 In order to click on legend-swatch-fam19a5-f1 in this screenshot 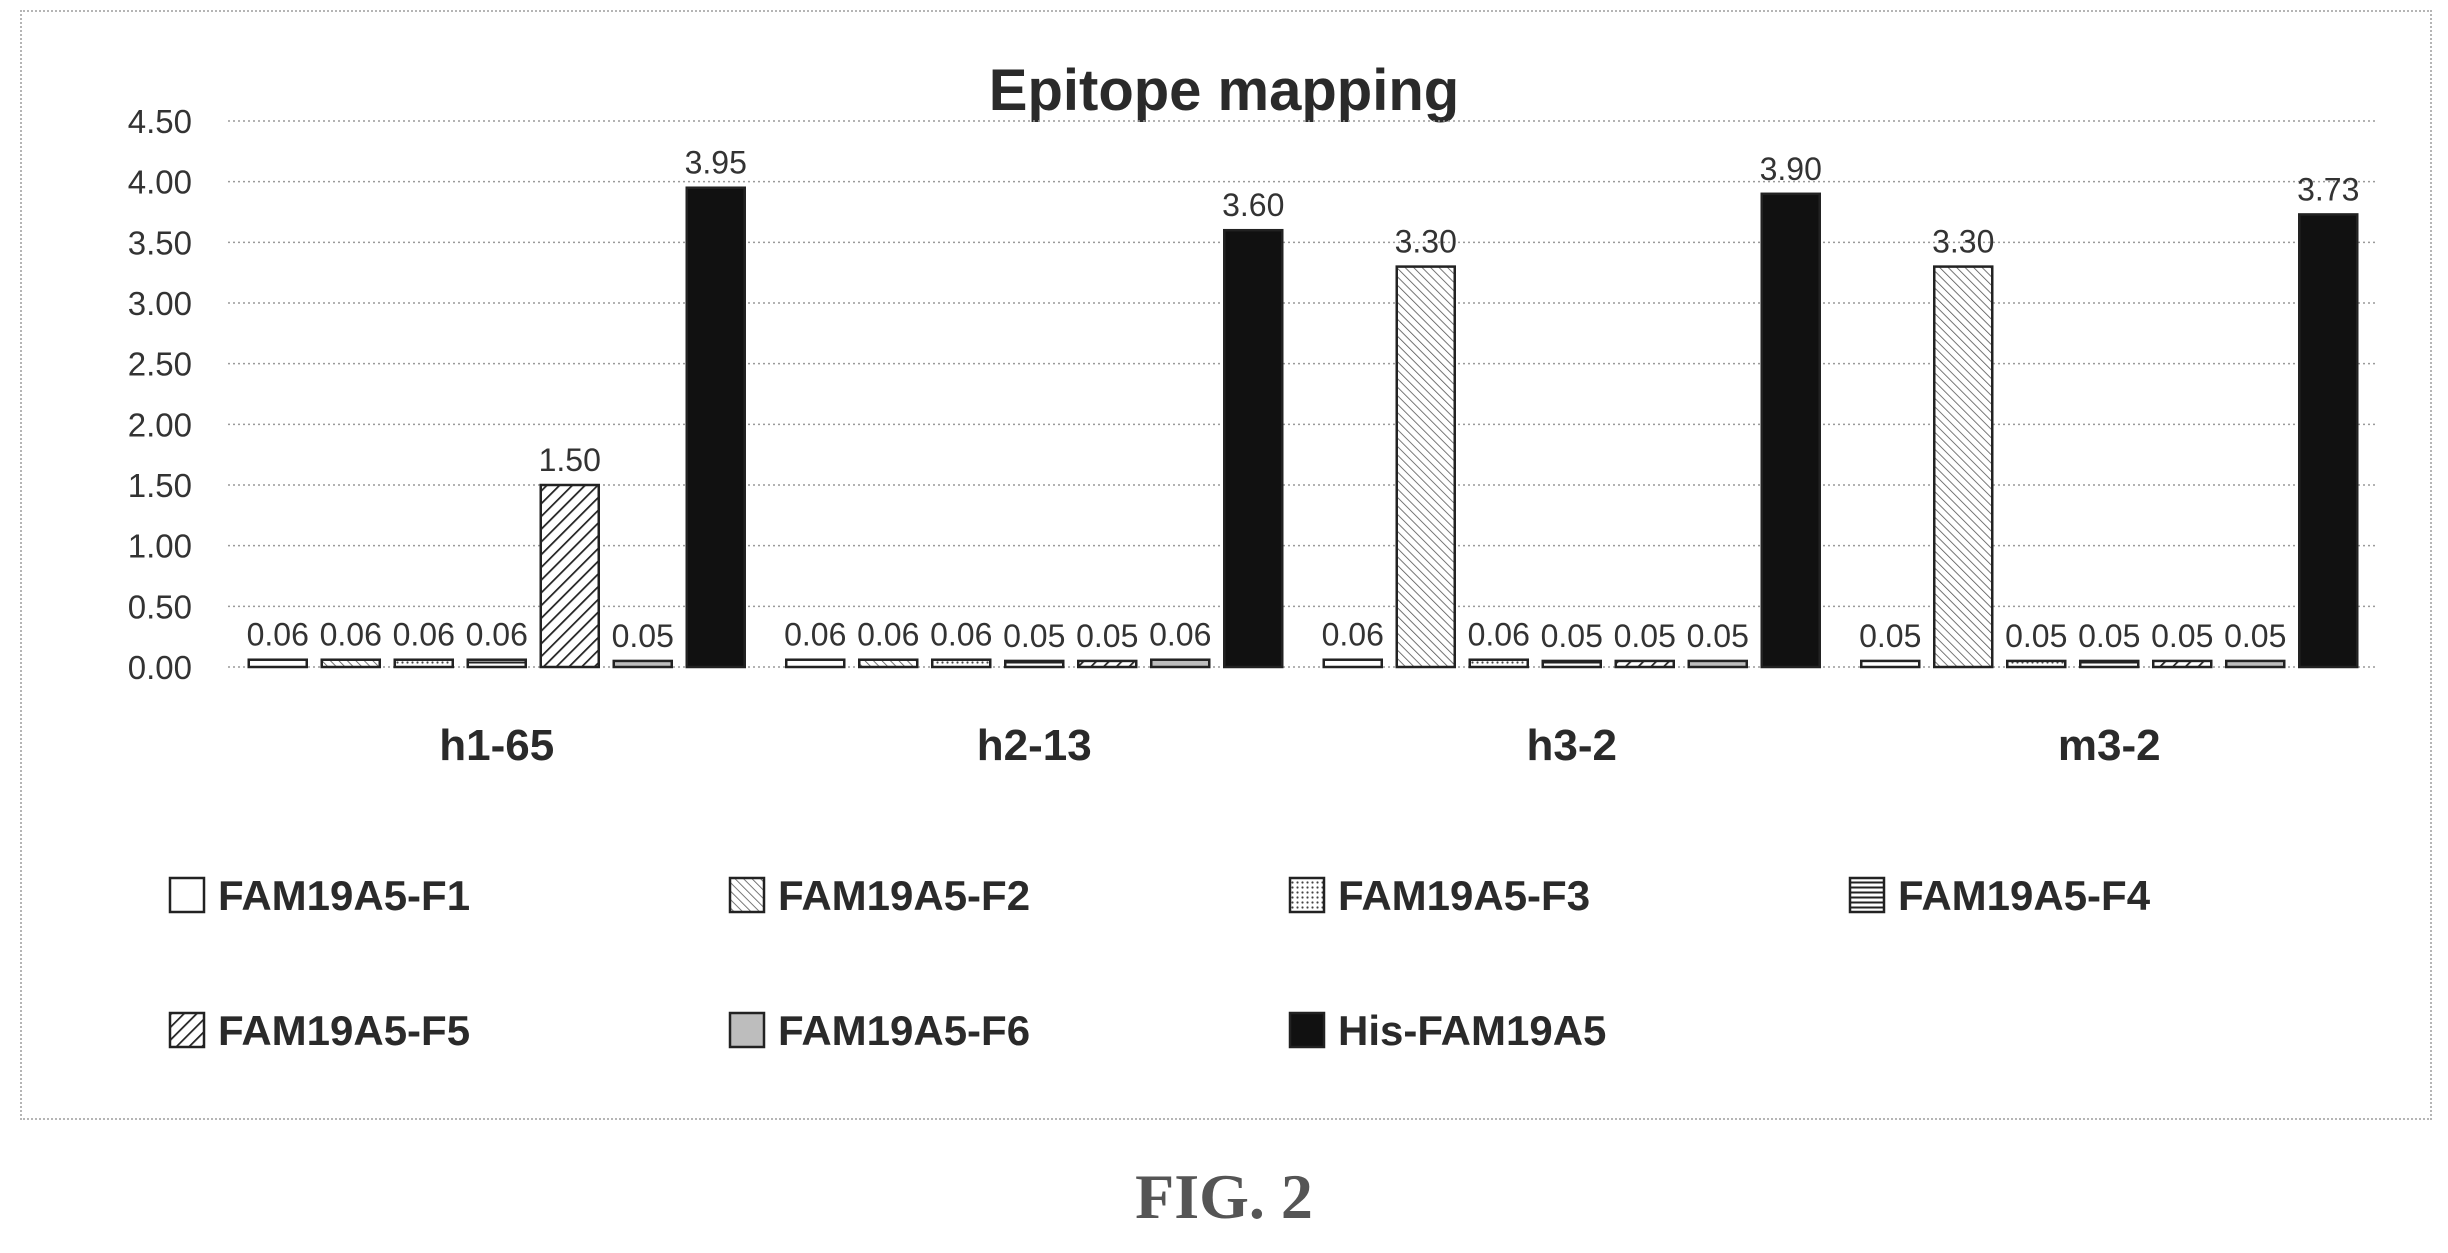, I will do `click(187, 895)`.